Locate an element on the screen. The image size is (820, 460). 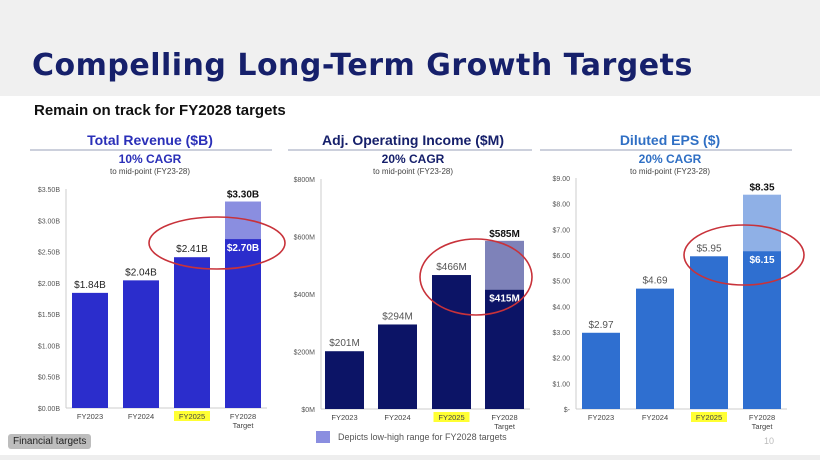
value-label: $415M is located at coordinates (504, 299).